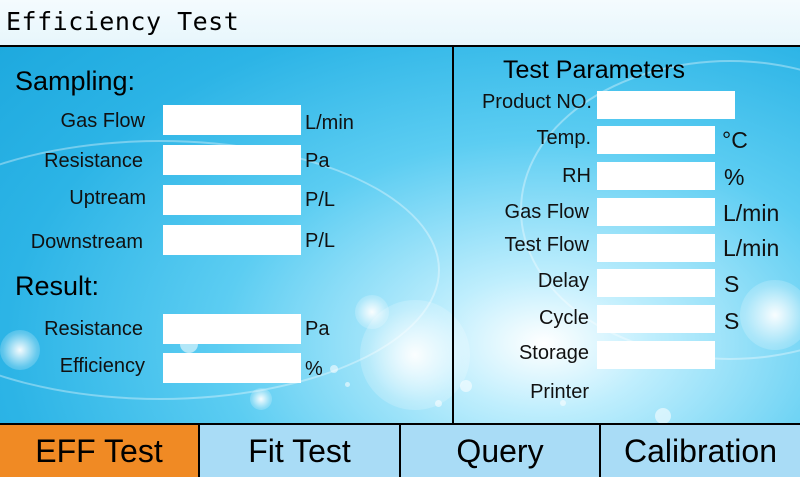 The image size is (800, 477). What do you see at coordinates (546, 245) in the screenshot?
I see `test-flow-label: Test Flow` at bounding box center [546, 245].